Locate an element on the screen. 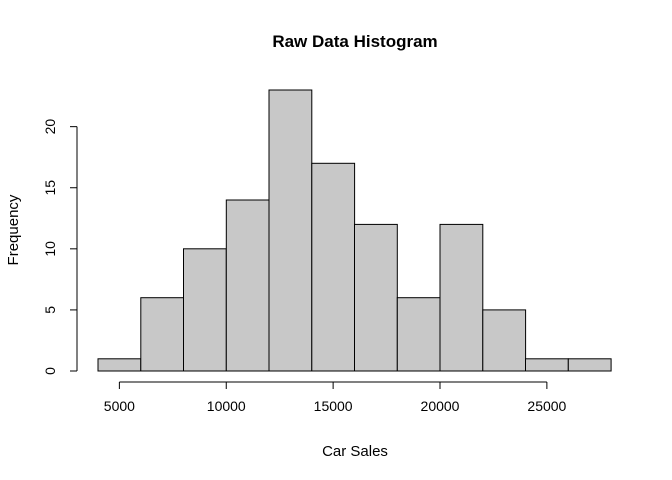 The height and width of the screenshot is (480, 672). x-tick-label-3: 20000 is located at coordinates (440, 406).